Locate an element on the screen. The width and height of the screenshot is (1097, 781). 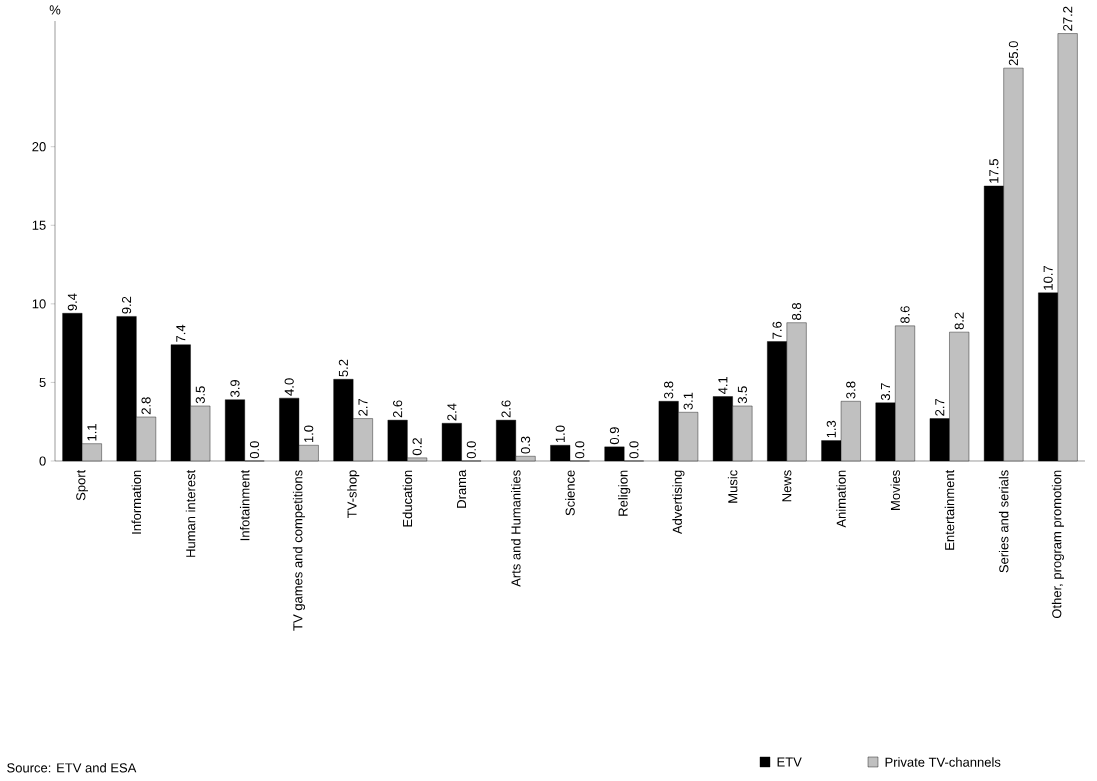
y-tick-label: 20 is located at coordinates (39, 147).